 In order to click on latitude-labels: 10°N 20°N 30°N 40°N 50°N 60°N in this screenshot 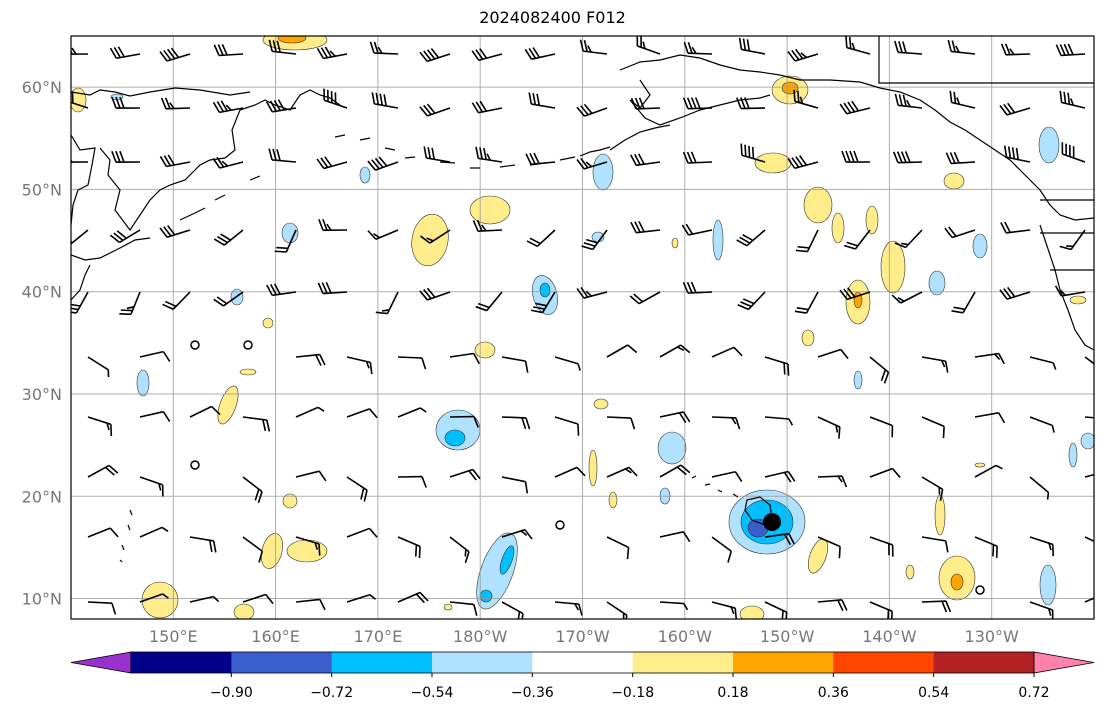, I will do `click(42, 343)`.